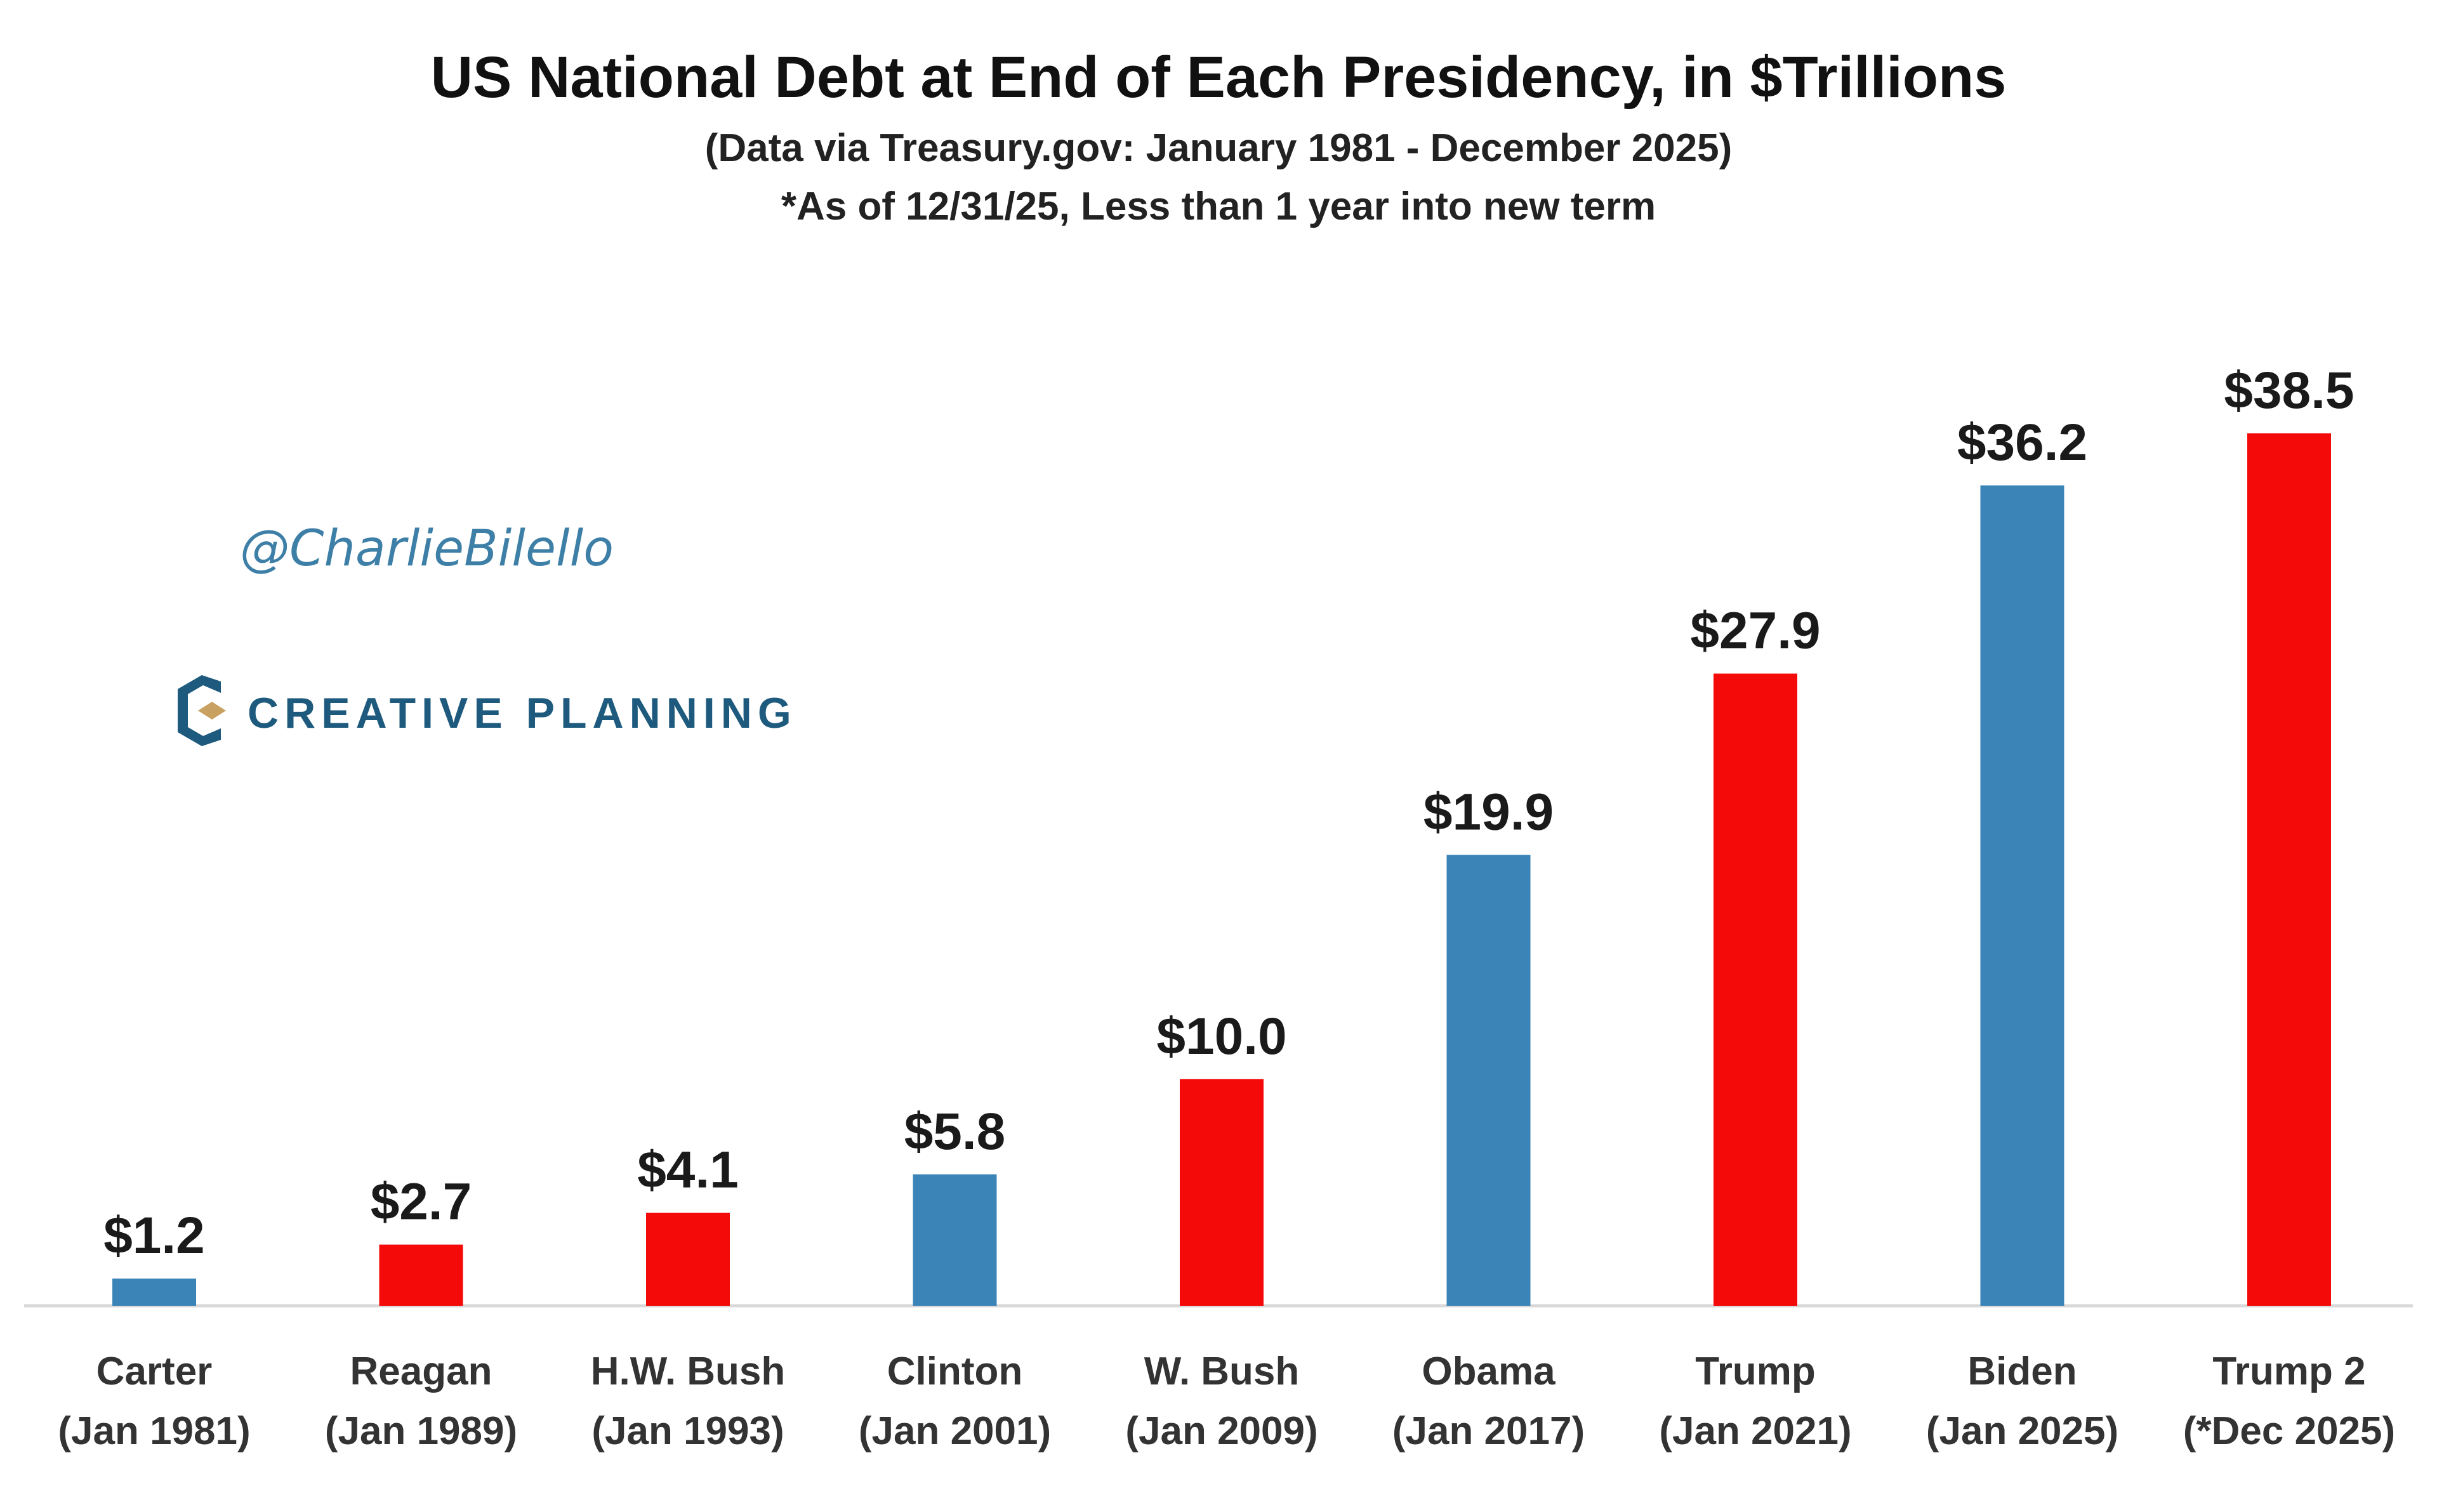 This screenshot has height=1512, width=2437. I want to click on value-label-6: $27.9, so click(1755, 631).